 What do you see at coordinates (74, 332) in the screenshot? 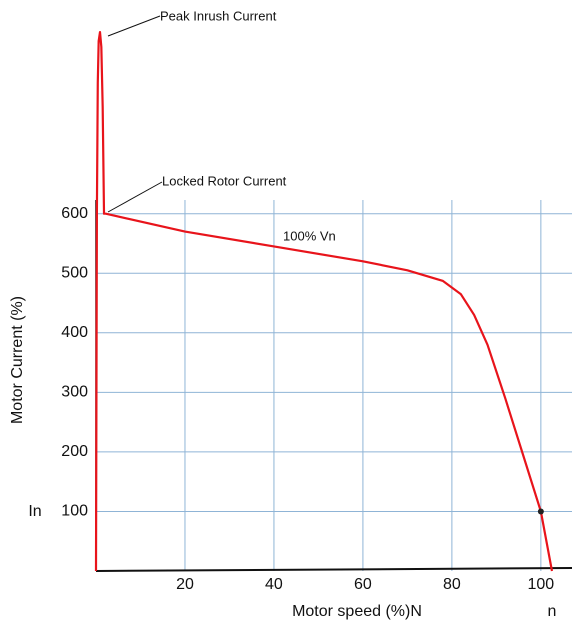
I see `y-tick-label: 400` at bounding box center [74, 332].